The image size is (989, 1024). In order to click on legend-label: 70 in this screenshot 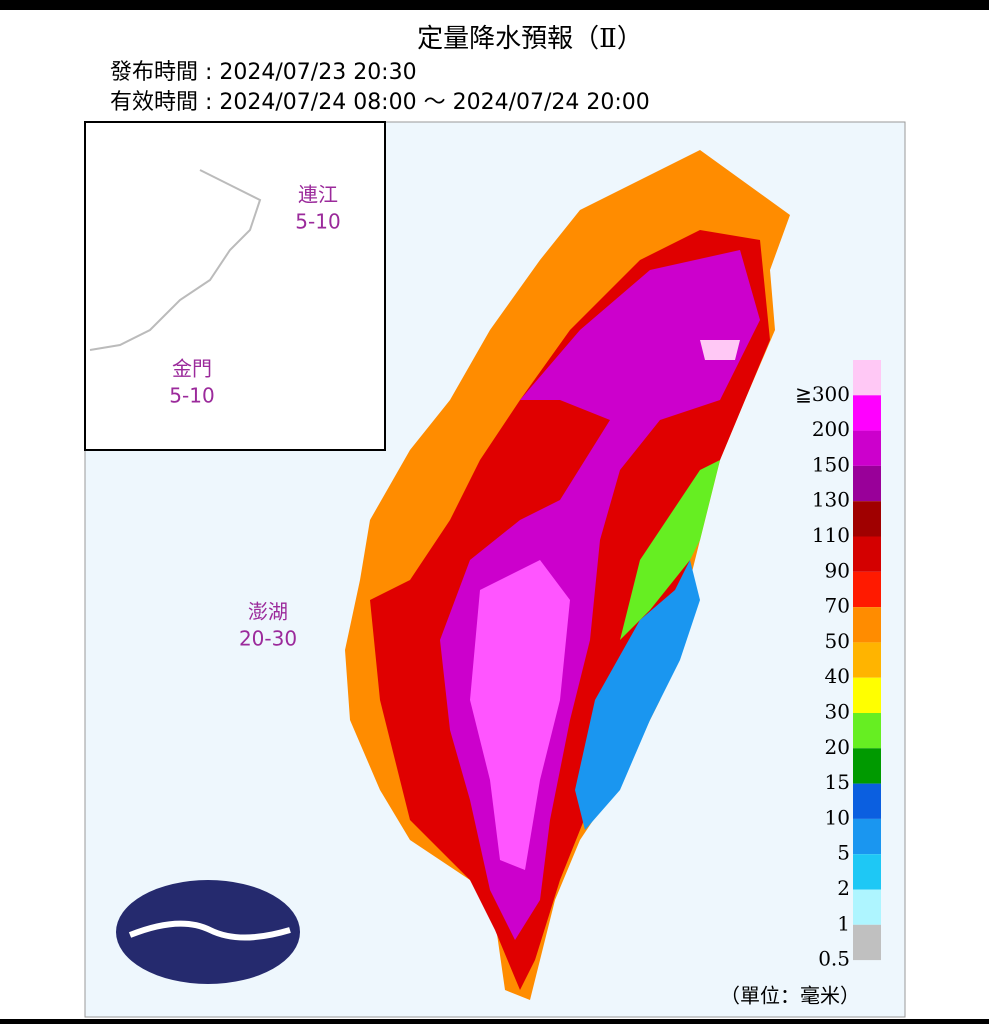, I will do `click(837, 606)`.